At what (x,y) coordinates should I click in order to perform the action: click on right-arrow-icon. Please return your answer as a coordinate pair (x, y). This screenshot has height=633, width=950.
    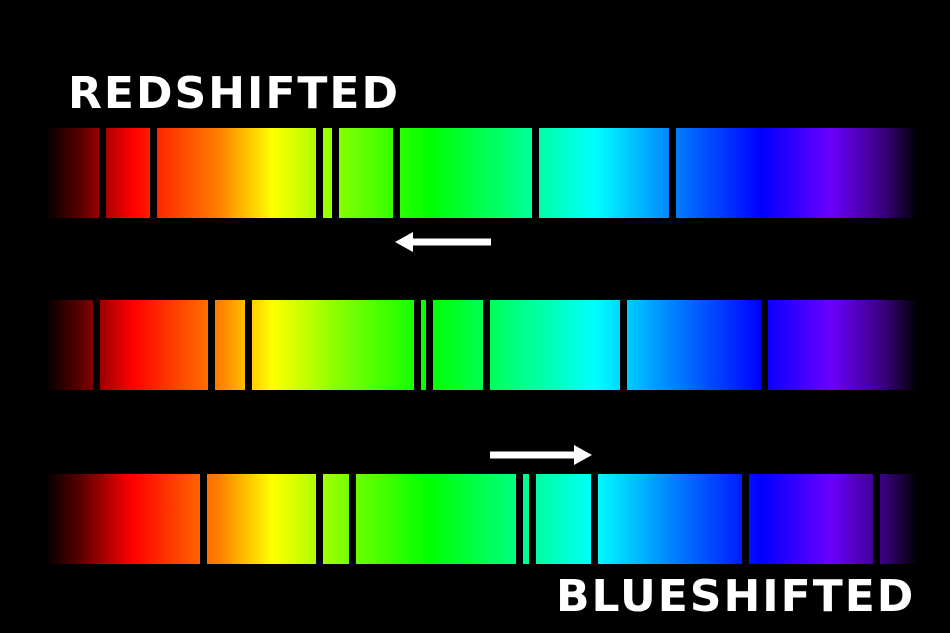
    Looking at the image, I should click on (541, 455).